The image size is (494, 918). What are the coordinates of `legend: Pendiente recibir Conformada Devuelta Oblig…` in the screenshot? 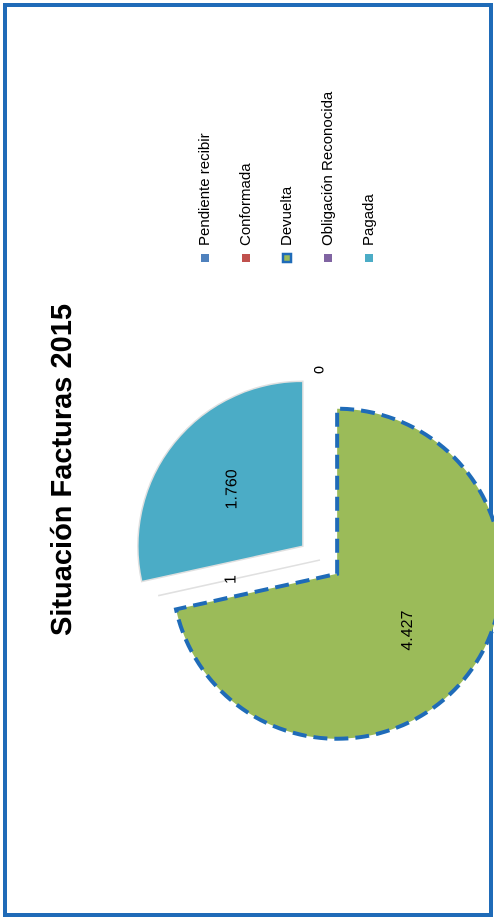 It's located at (286, 177).